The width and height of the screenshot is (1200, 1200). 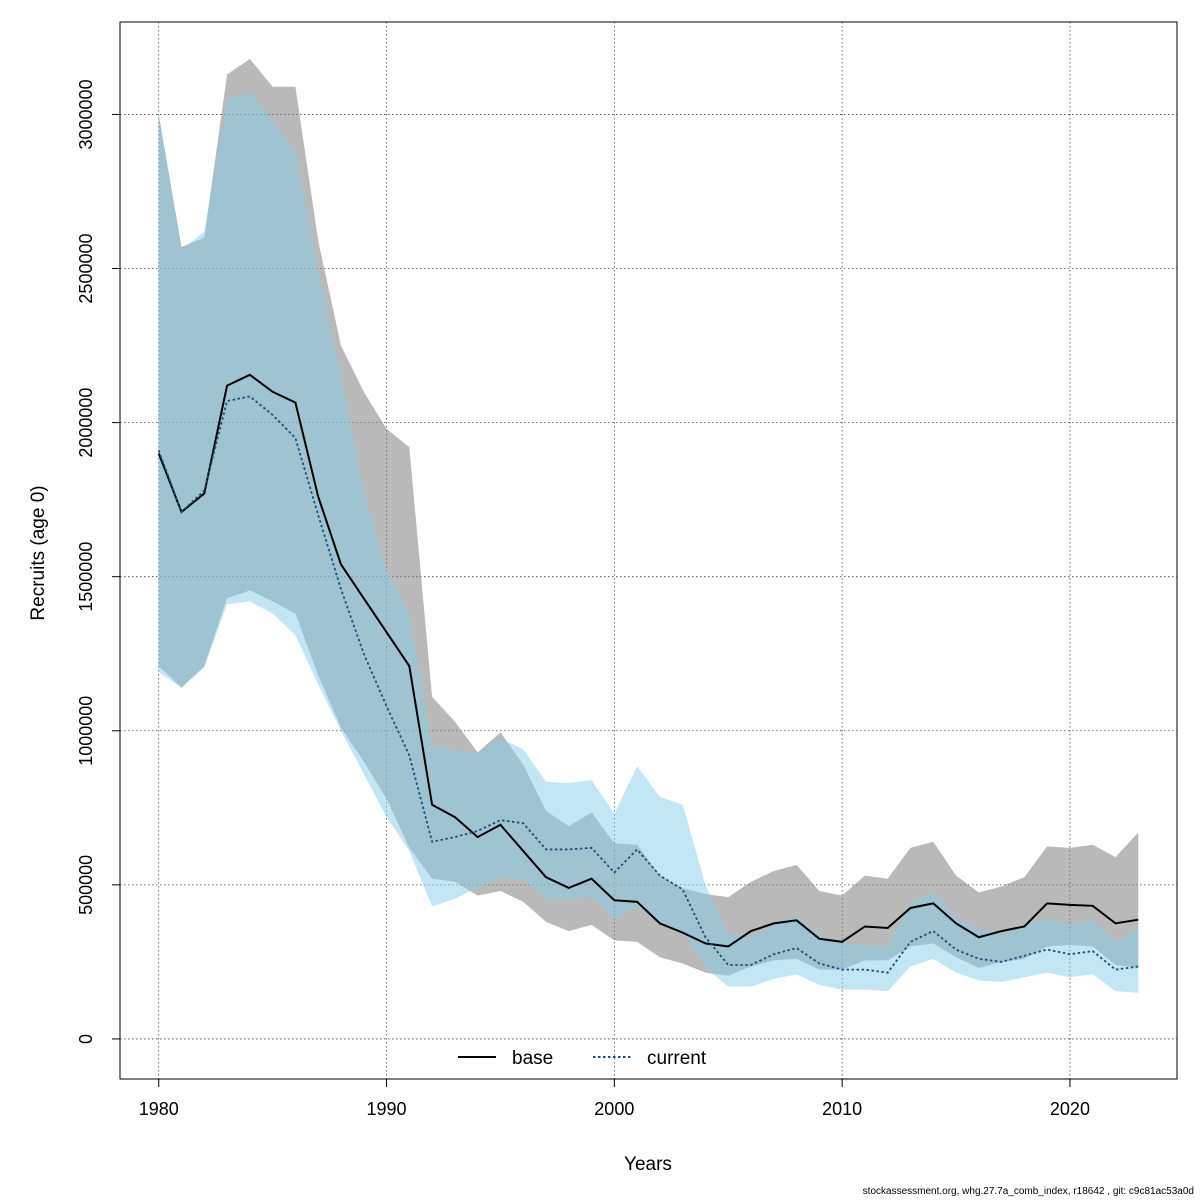 What do you see at coordinates (1070, 1109) in the screenshot?
I see `x-tick-label: 2020` at bounding box center [1070, 1109].